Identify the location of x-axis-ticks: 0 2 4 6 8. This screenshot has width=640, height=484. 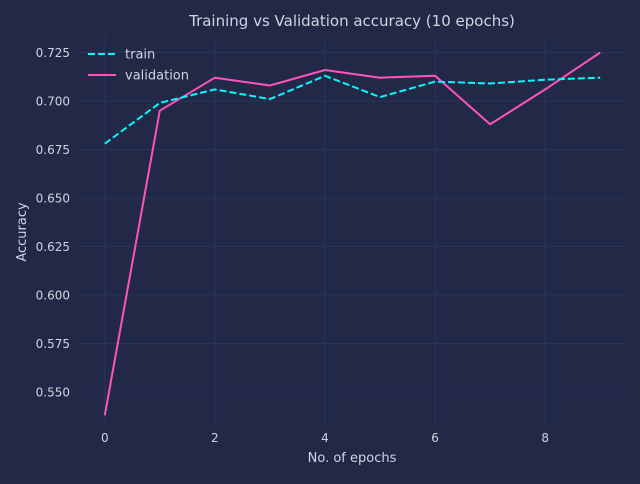
(325, 438).